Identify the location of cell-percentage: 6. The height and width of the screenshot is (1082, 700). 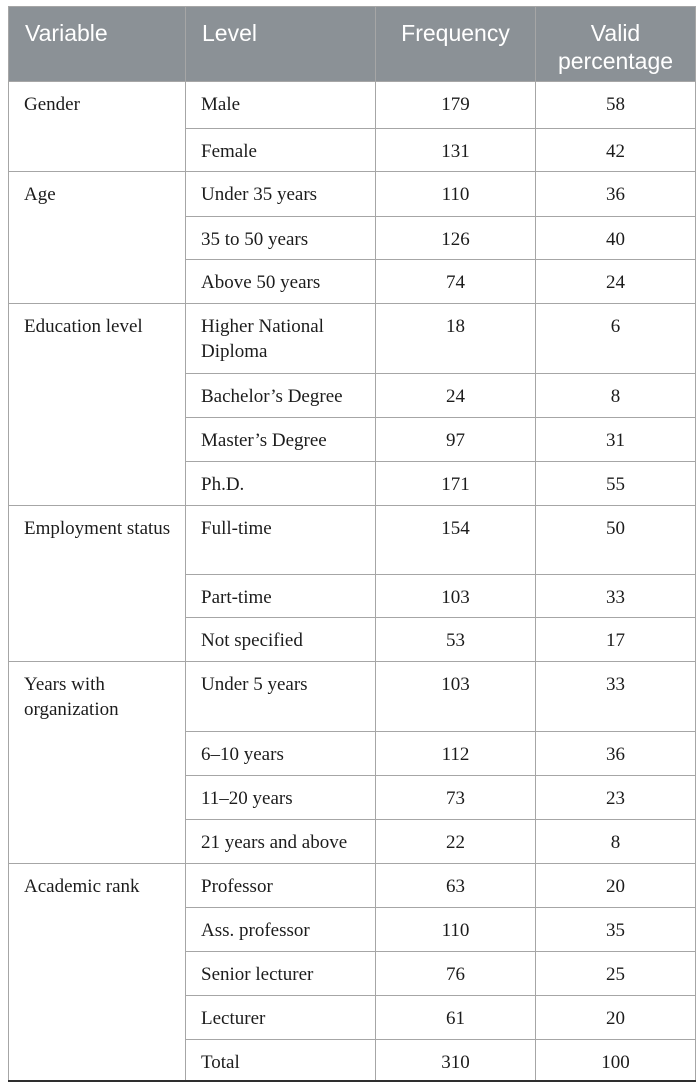
(615, 339).